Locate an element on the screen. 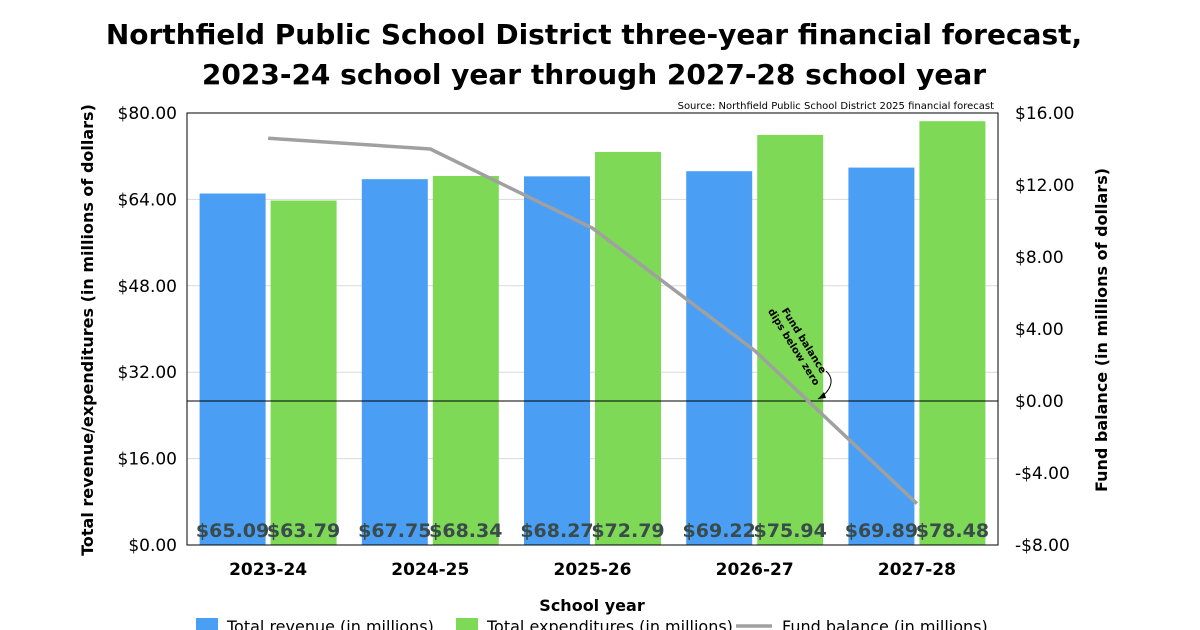 The height and width of the screenshot is (630, 1200). annotation-arrowhead is located at coordinates (822, 395).